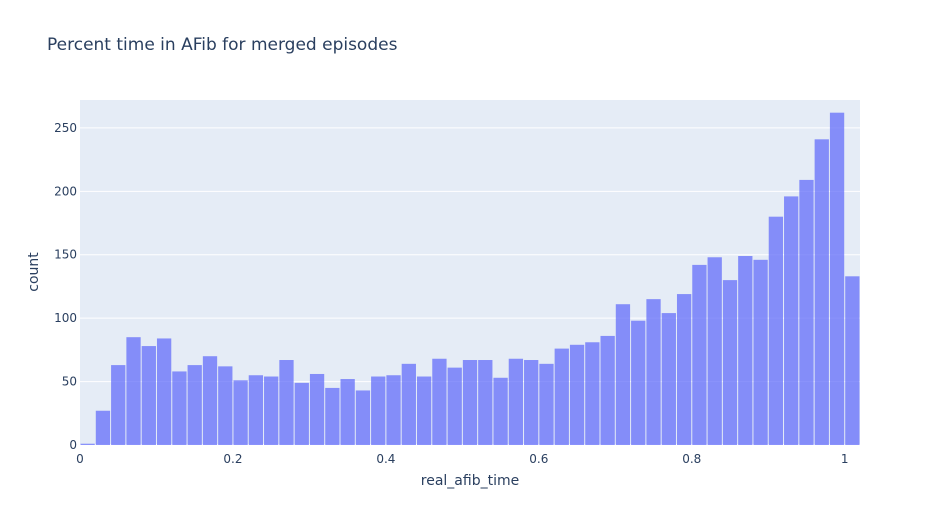 This screenshot has height=529, width=940. Describe the element at coordinates (65, 128) in the screenshot. I see `y-tick-label: 250` at that location.